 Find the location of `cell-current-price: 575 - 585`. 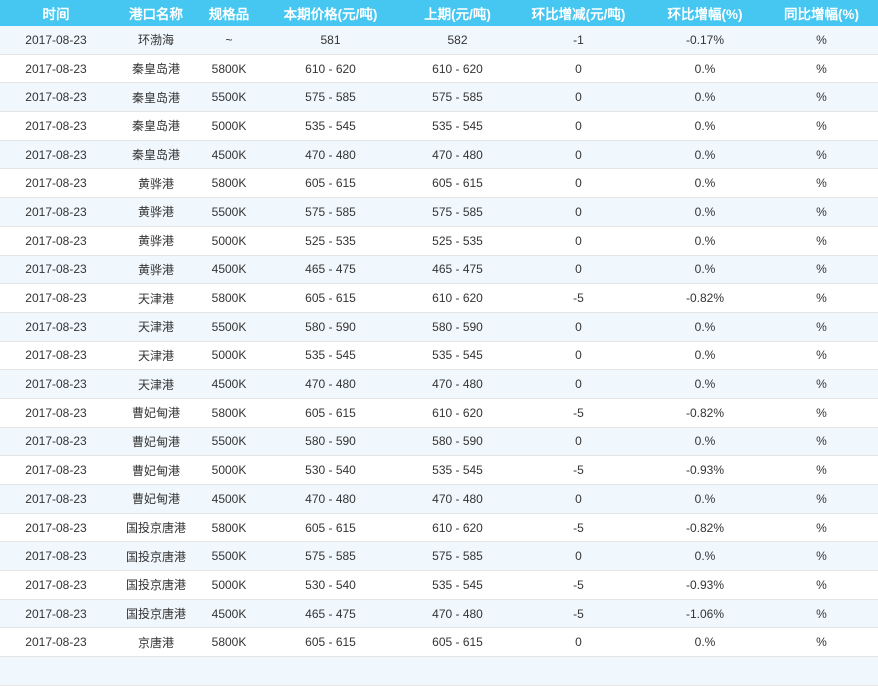

cell-current-price: 575 - 585 is located at coordinates (330, 97).